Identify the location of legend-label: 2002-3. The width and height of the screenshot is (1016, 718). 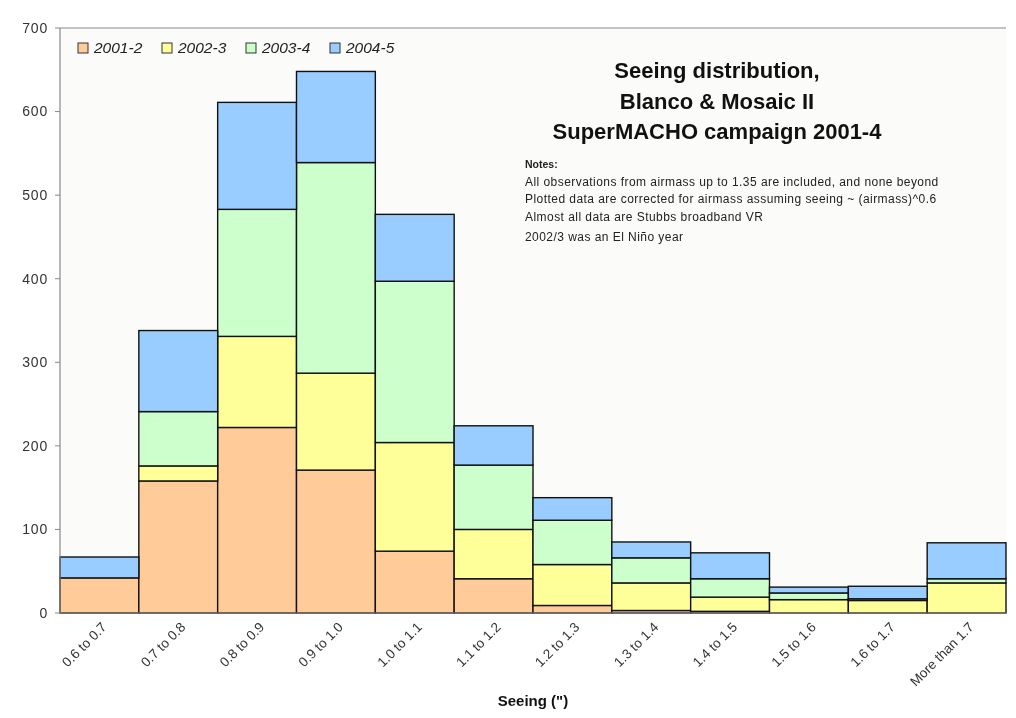
(202, 48).